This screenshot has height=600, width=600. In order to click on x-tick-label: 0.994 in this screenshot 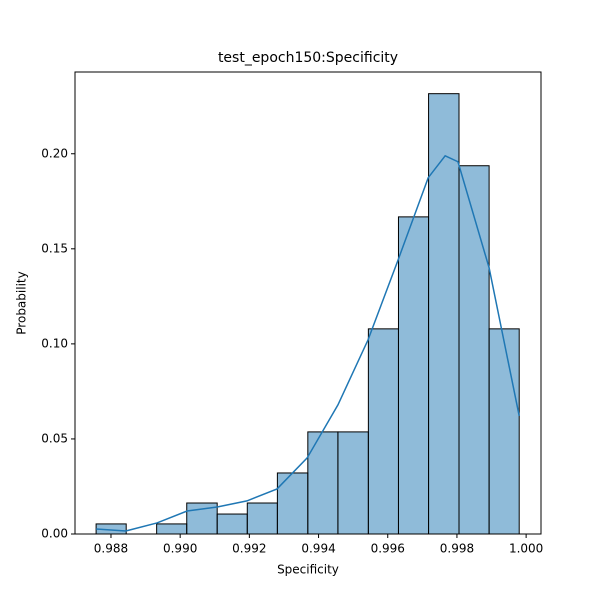, I will do `click(318, 549)`.